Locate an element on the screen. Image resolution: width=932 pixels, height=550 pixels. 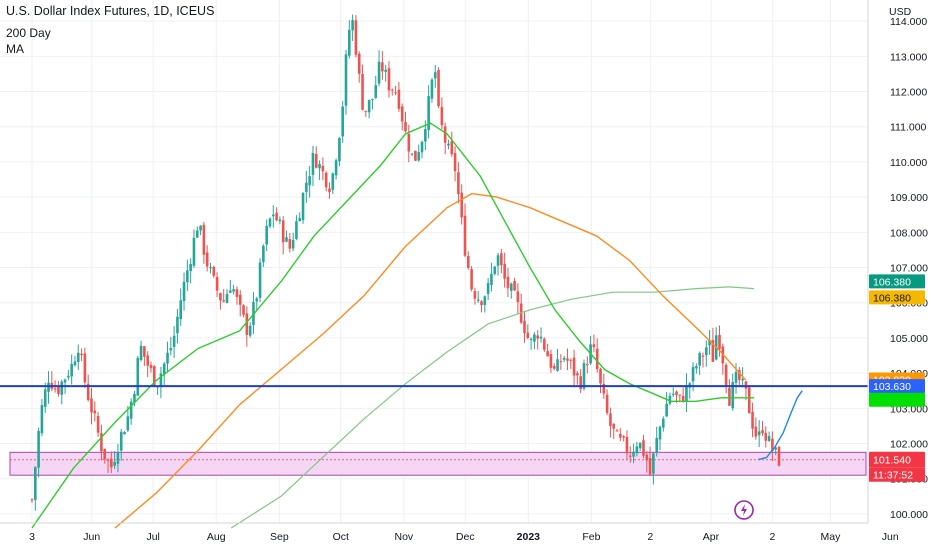
price-badge-blue is located at coordinates (897, 386).